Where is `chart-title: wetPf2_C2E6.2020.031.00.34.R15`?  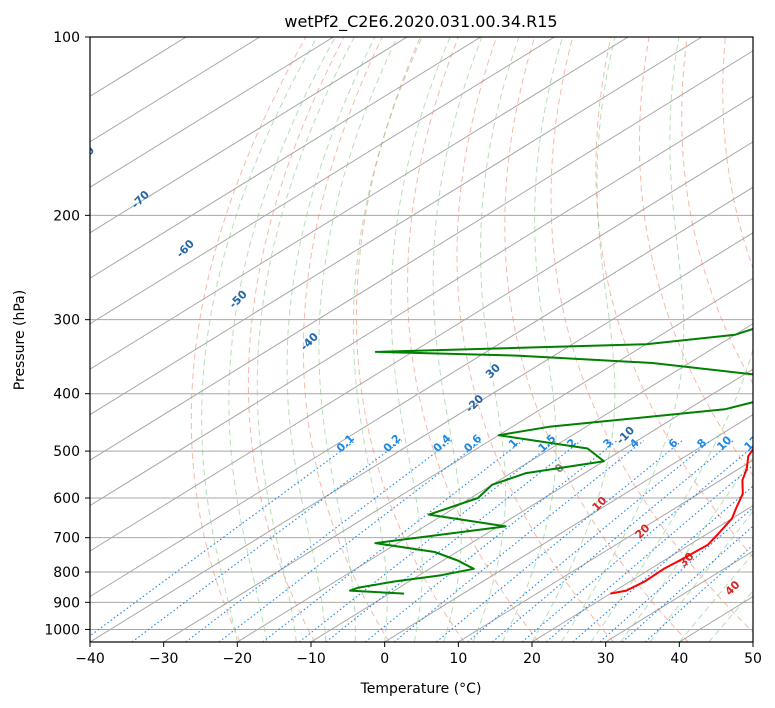
chart-title: wetPf2_C2E6.2020.031.00.34.R15 is located at coordinates (420, 22).